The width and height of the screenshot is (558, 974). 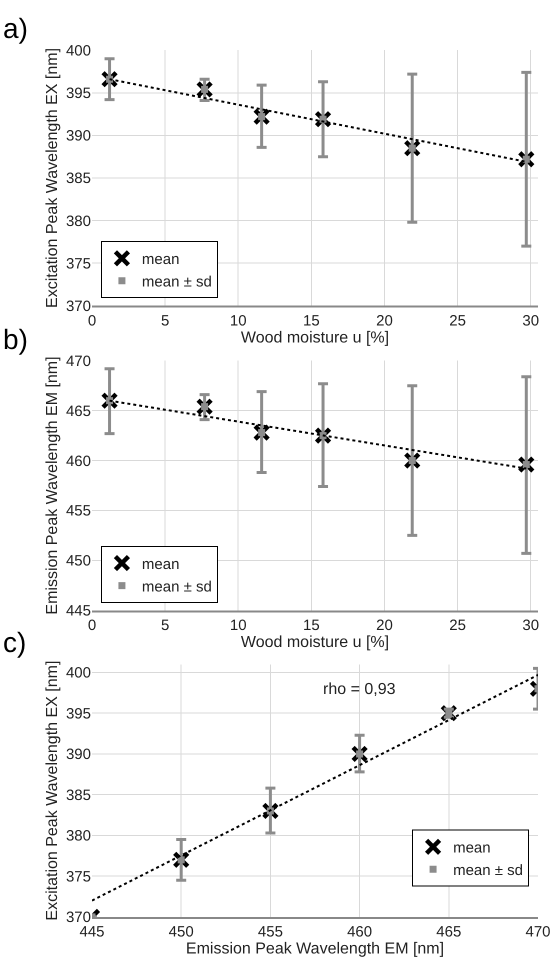 What do you see at coordinates (78, 361) in the screenshot?
I see `y-tick-label: 470` at bounding box center [78, 361].